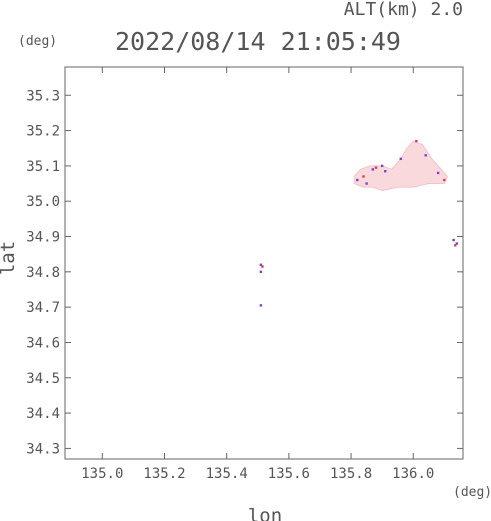 Image resolution: width=491 pixels, height=521 pixels. I want to click on chart-title: 2022/08/14 21:05:49, so click(258, 41).